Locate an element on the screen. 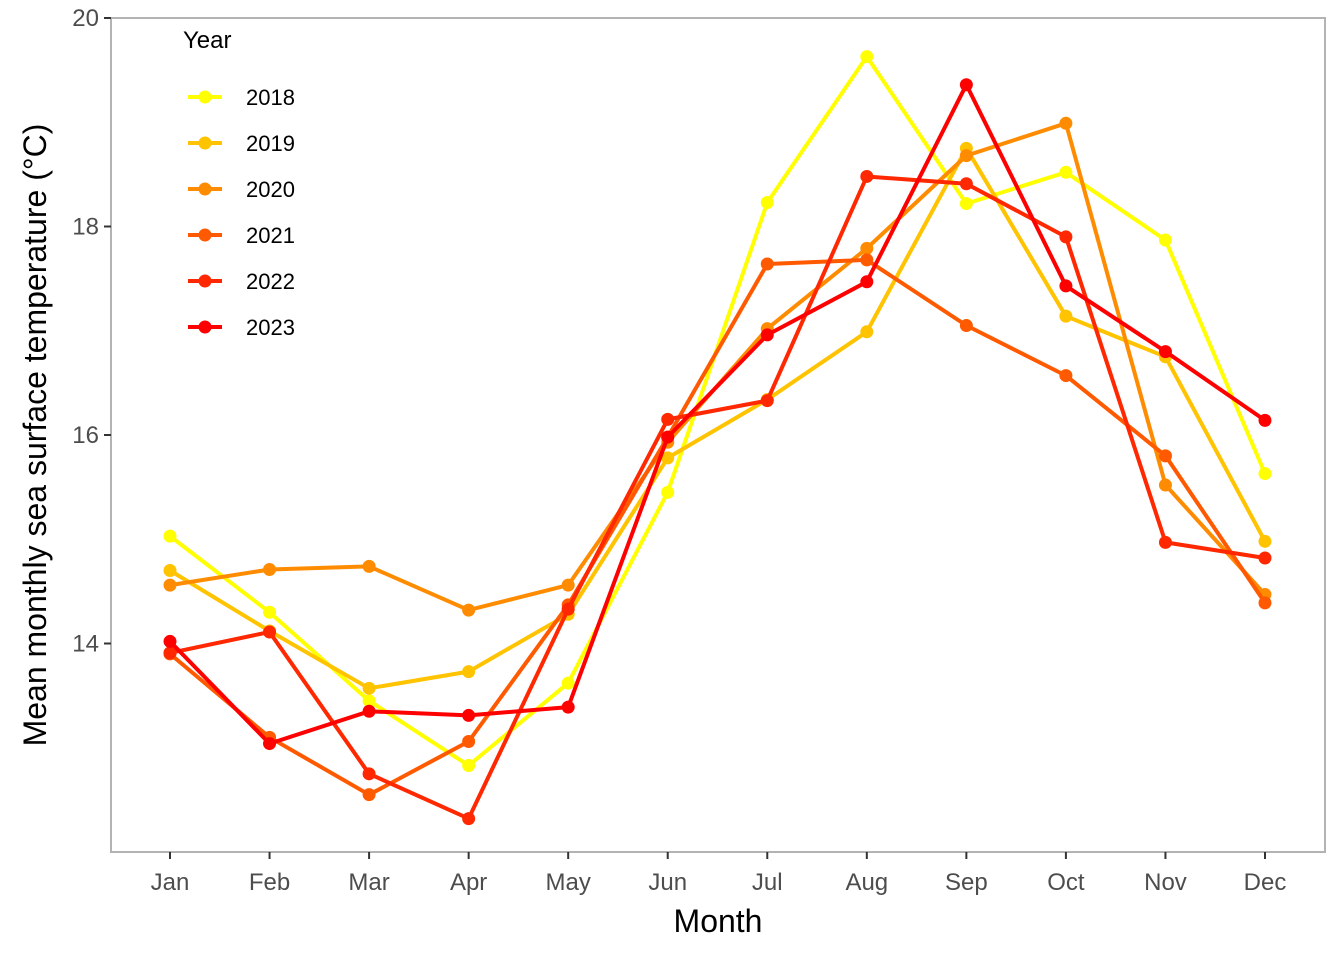  x-tick-label: Aug is located at coordinates (866, 882).